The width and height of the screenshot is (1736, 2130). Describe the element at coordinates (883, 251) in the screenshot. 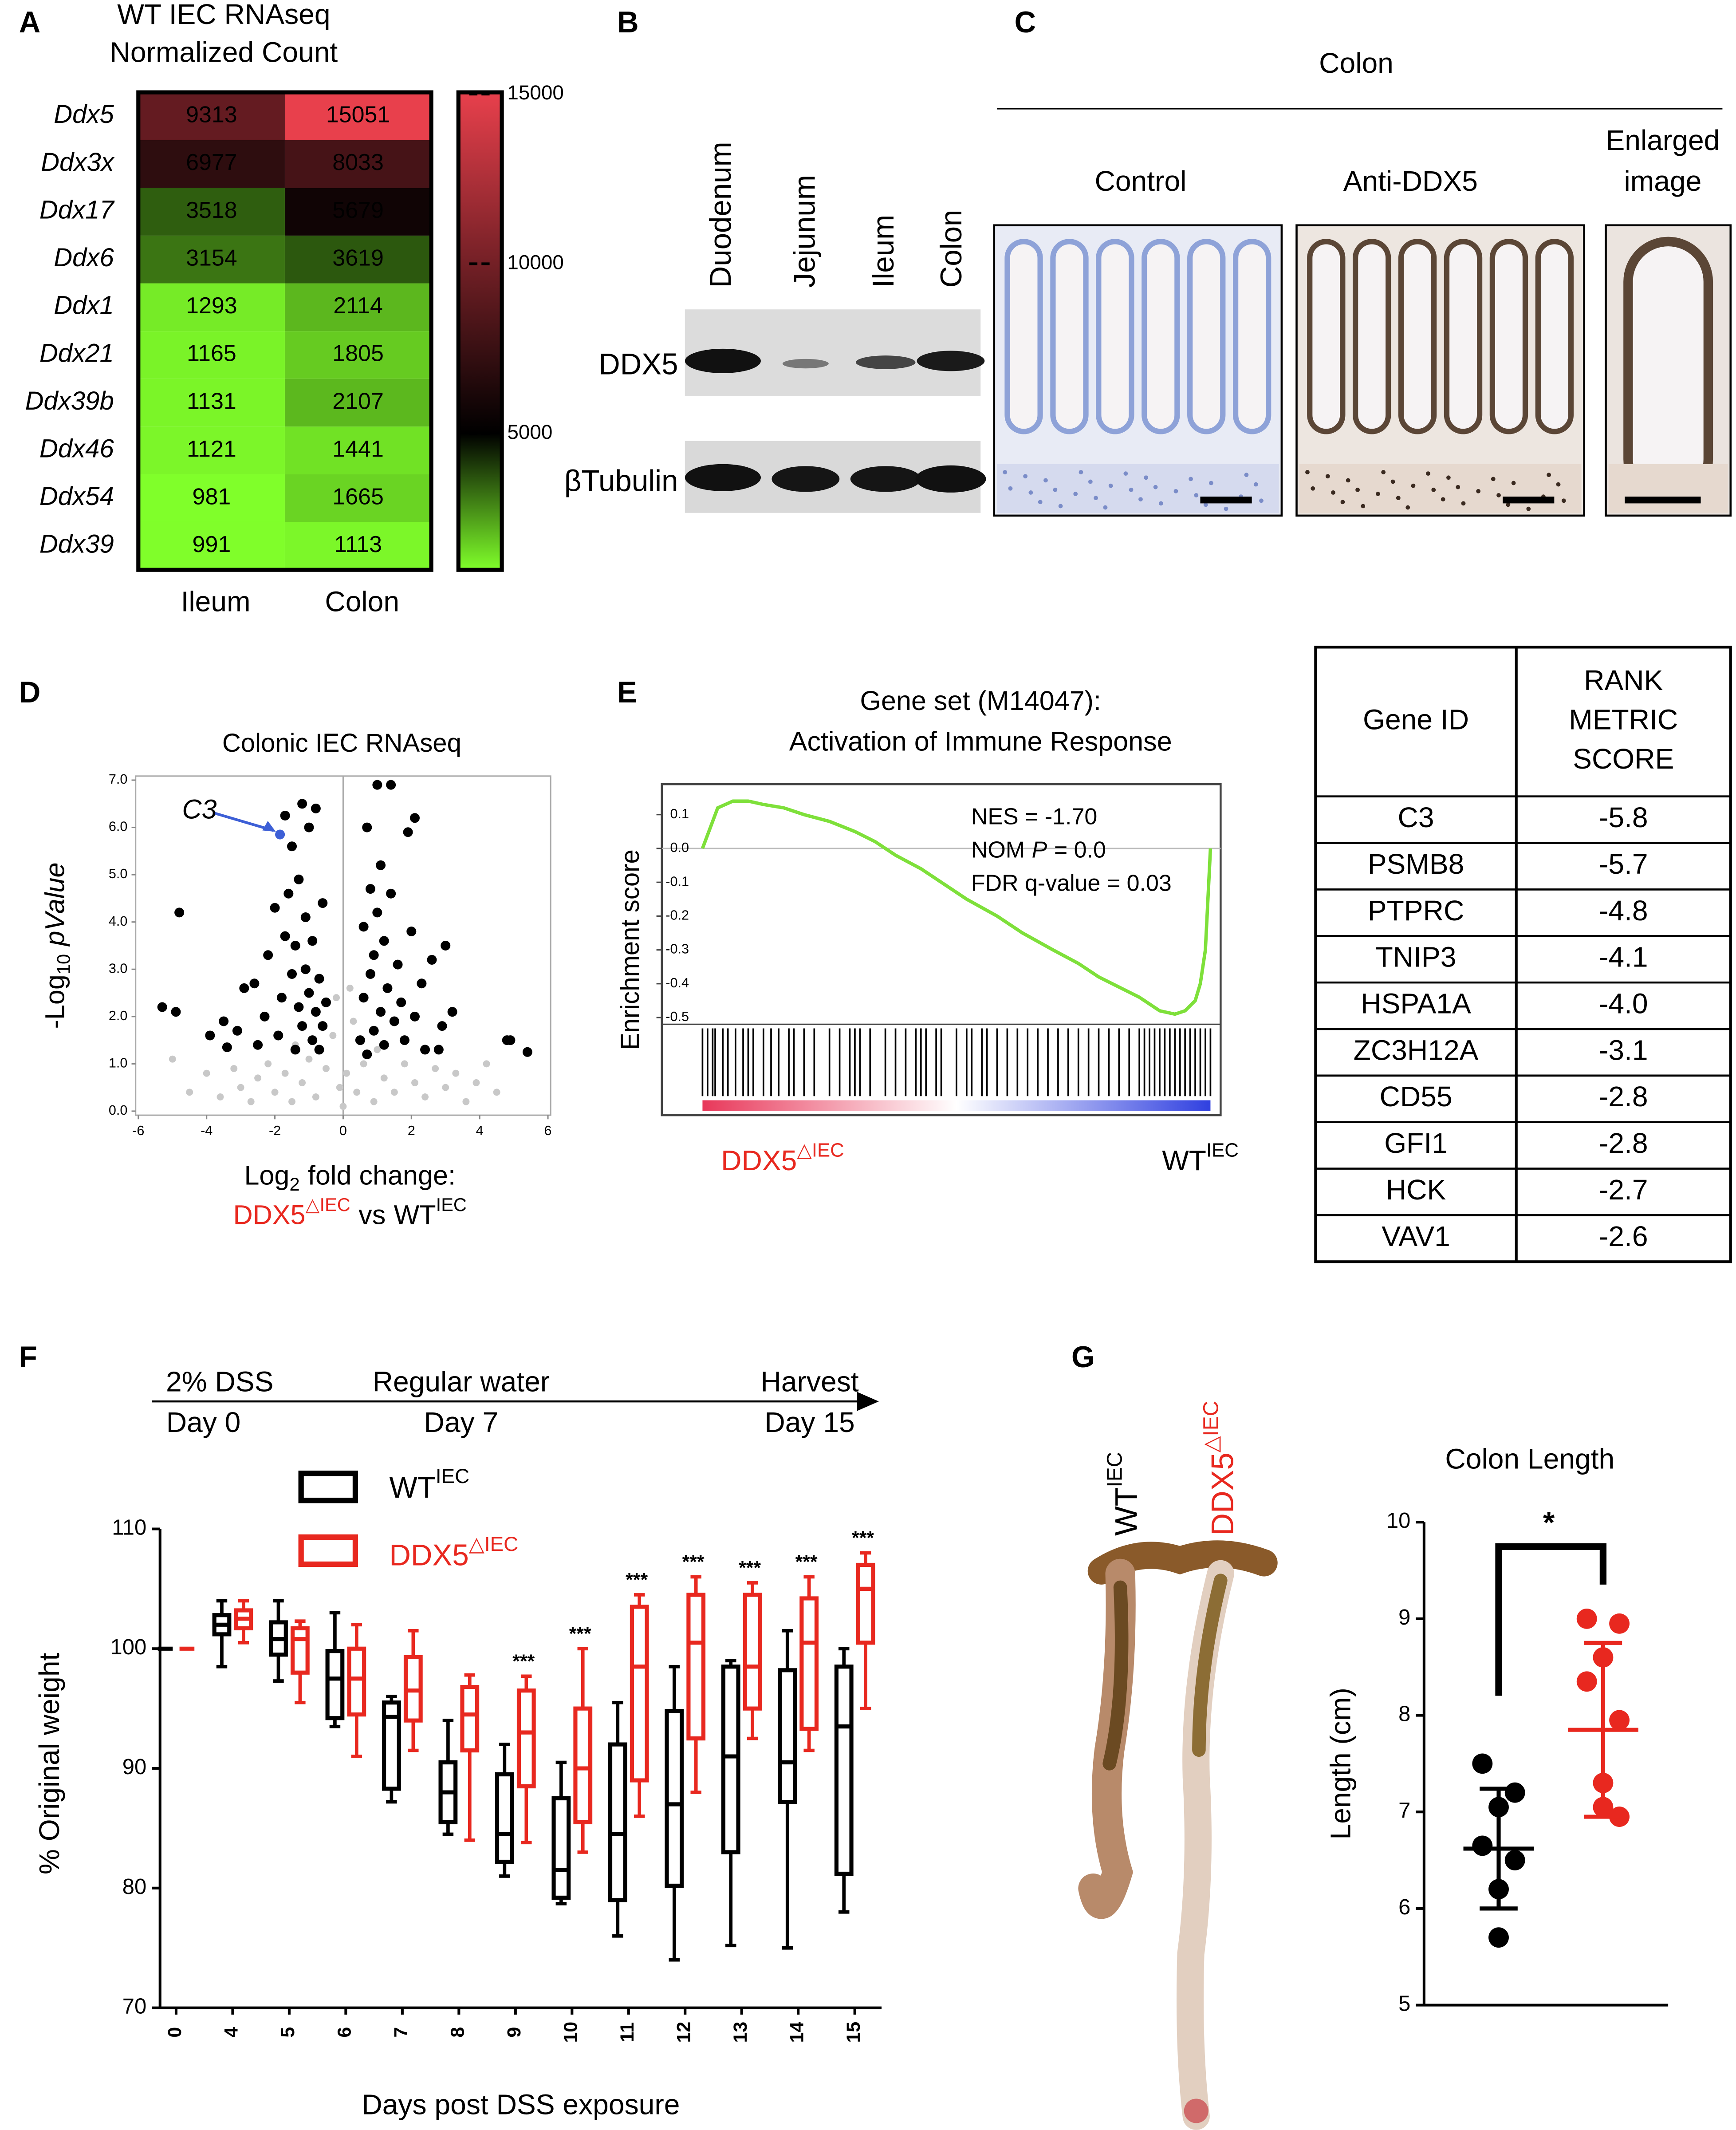

I see `lane-label: Ileum` at that location.